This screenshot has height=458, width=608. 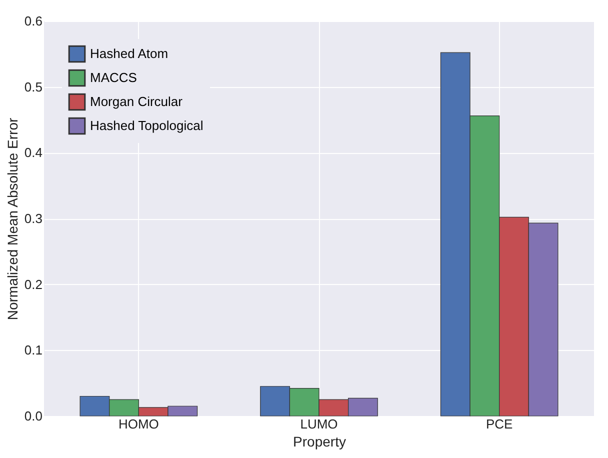 I want to click on legend-label: MACCS, so click(x=114, y=77).